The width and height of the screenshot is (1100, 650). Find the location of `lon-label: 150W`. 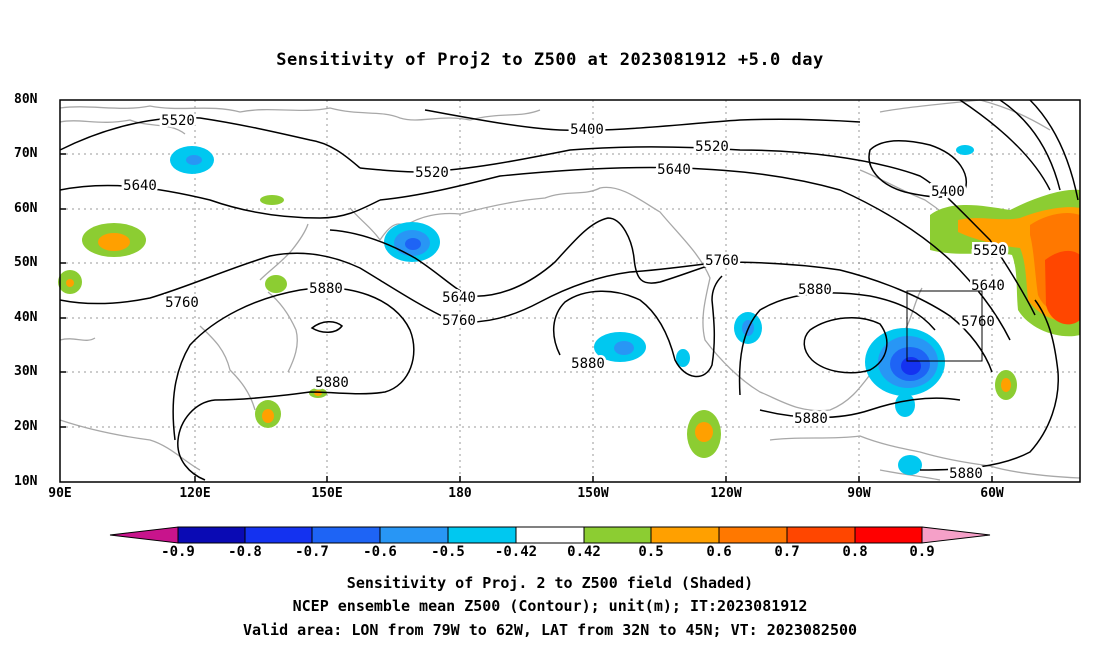

lon-label: 150W is located at coordinates (593, 493).